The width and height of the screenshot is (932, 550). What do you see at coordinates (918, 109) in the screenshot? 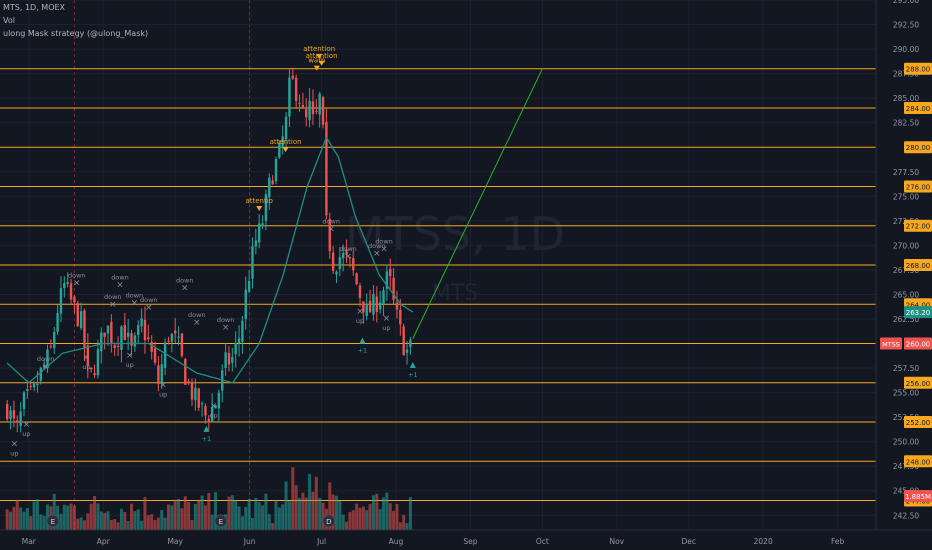
I see `level-price-tag-label: 284.00` at bounding box center [918, 109].